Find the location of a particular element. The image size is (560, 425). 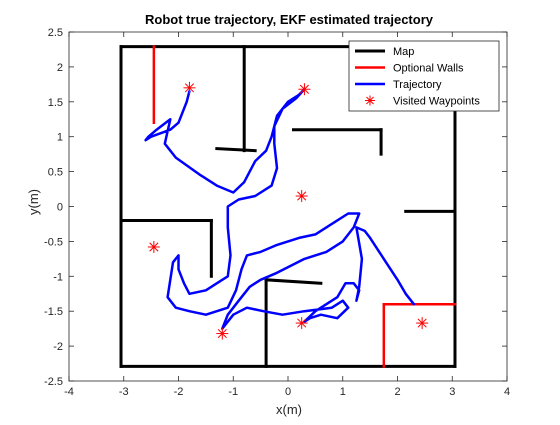

y-tick-label: -1.5 is located at coordinates (53, 312).